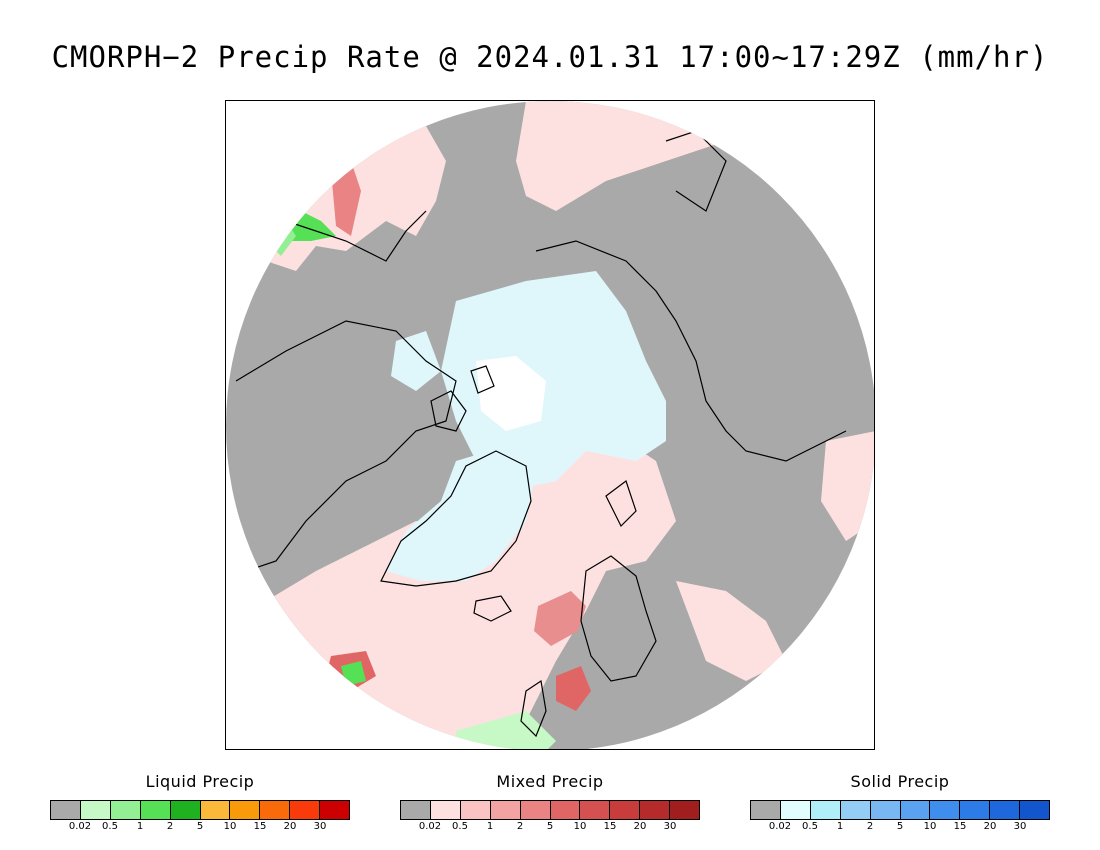 The width and height of the screenshot is (1100, 850). I want to click on solid-precip-greenland, so click(461, 513).